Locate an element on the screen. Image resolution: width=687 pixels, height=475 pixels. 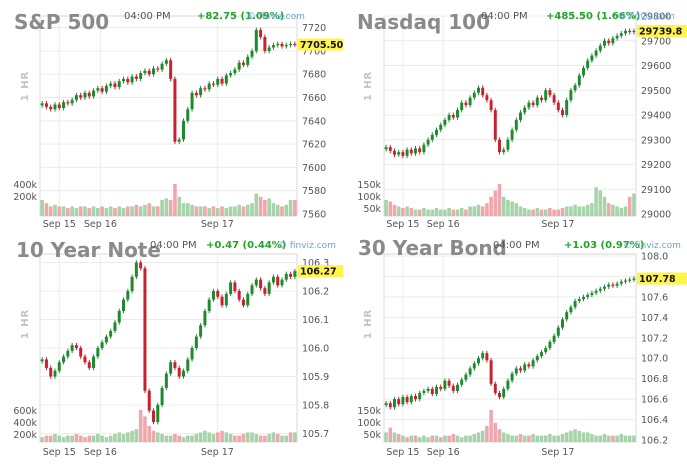
volume-axis-label: 100k is located at coordinates (369, 197).